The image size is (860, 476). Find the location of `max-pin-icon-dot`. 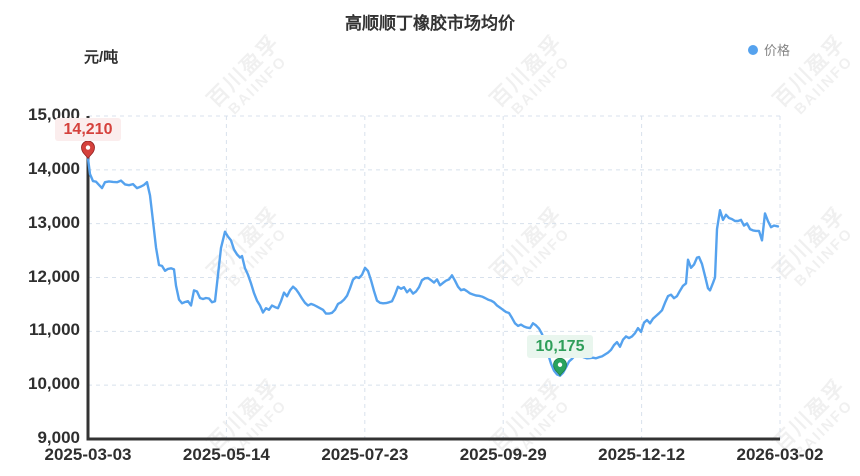

max-pin-icon-dot is located at coordinates (88, 147).